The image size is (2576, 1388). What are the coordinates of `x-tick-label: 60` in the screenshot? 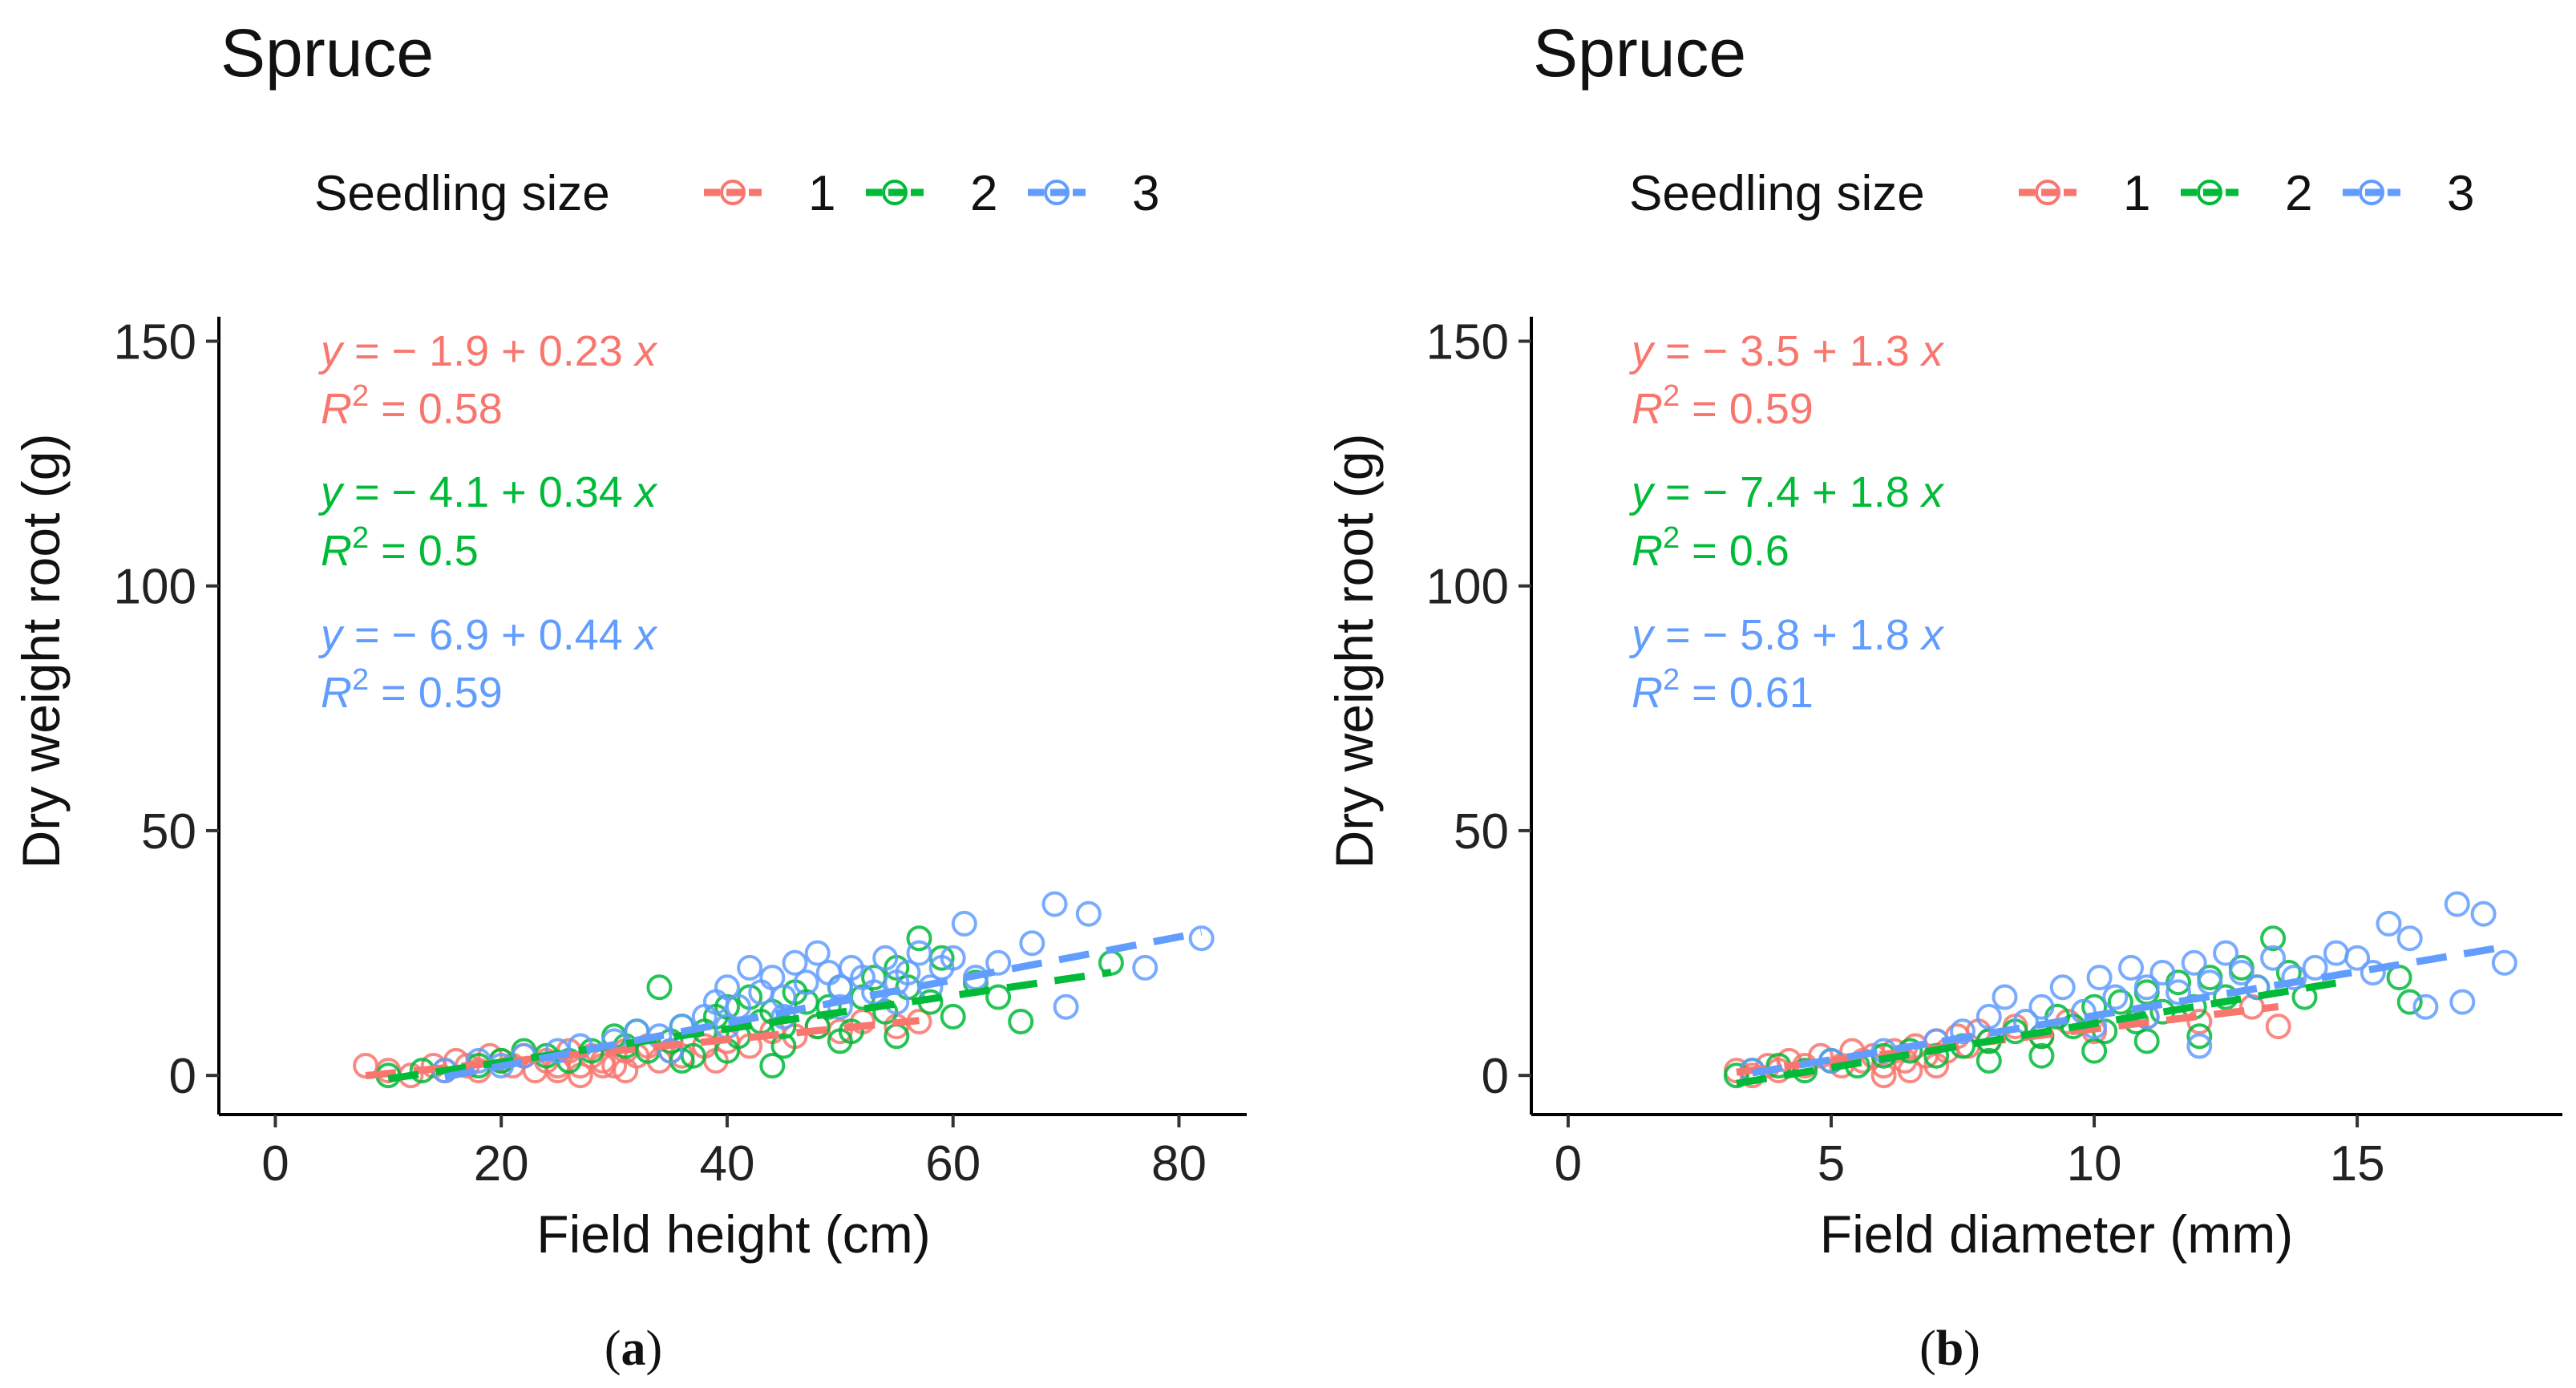 It's located at (953, 1164).